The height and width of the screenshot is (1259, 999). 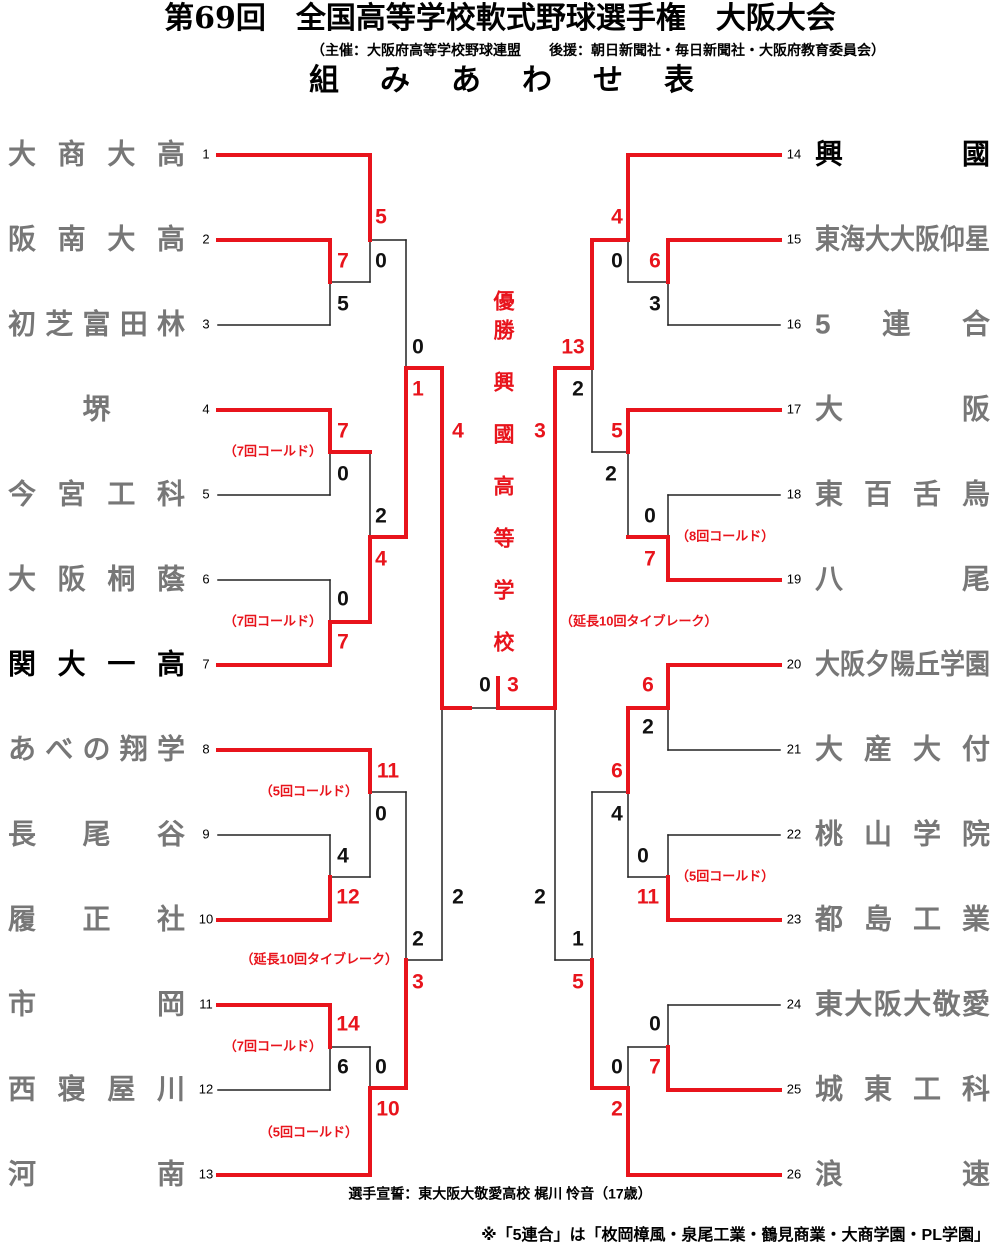 I want to click on seed-number: 21, so click(x=794, y=748).